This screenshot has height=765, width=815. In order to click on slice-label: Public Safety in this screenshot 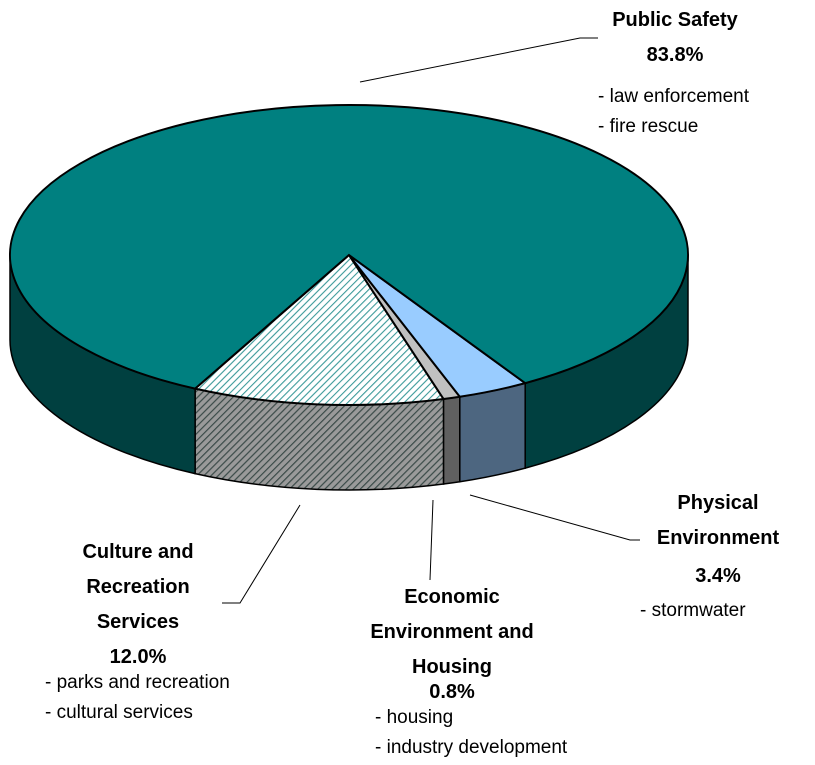, I will do `click(675, 20)`.